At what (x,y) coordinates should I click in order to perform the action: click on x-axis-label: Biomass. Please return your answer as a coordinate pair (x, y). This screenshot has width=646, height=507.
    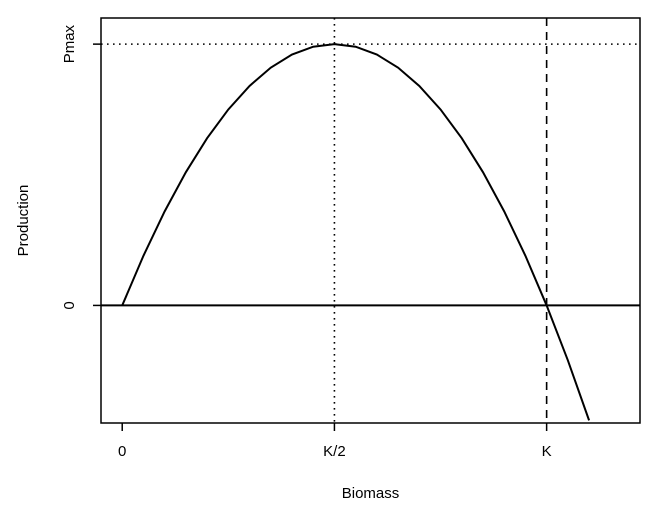
    Looking at the image, I should click on (371, 493).